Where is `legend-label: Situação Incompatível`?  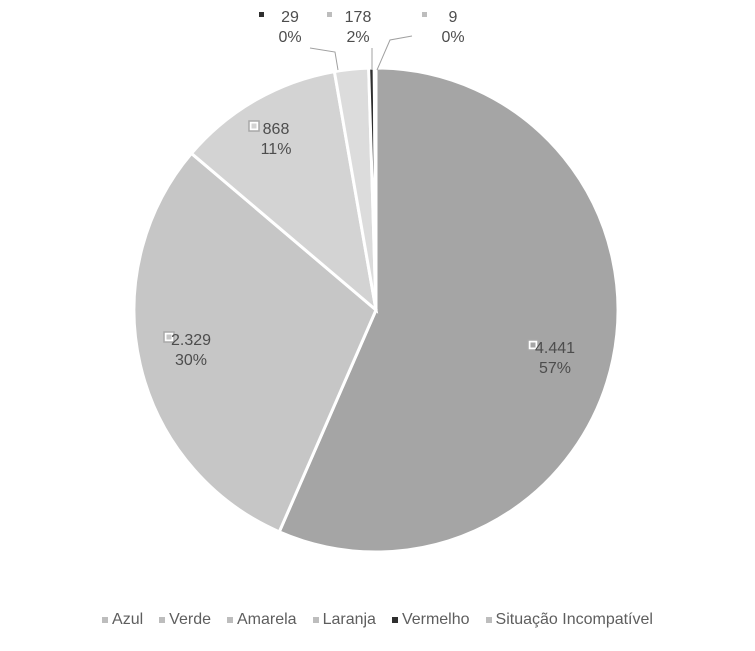 legend-label: Situação Incompatível is located at coordinates (574, 619).